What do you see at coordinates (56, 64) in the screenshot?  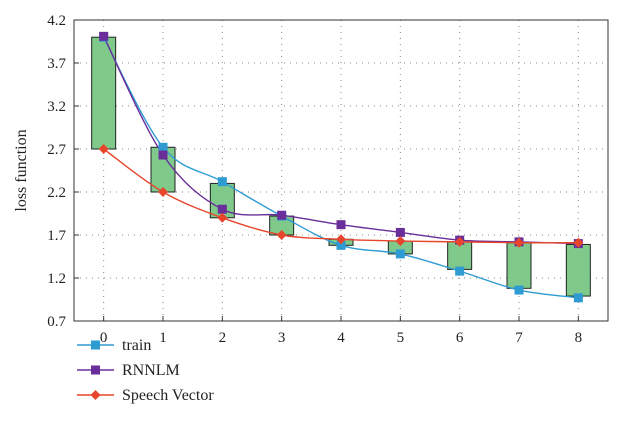 I see `y-tick-label: 3.7` at bounding box center [56, 64].